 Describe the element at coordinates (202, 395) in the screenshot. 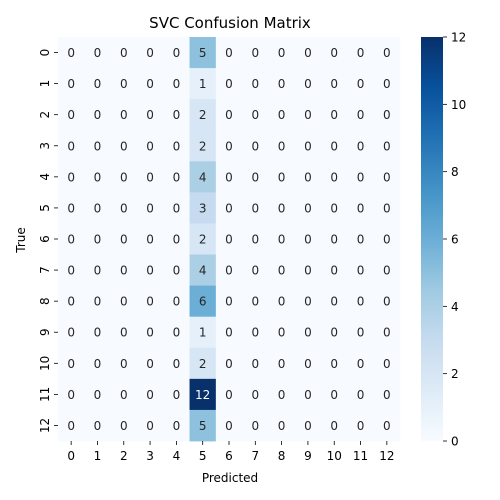

I see `cell-value-label: 12` at that location.